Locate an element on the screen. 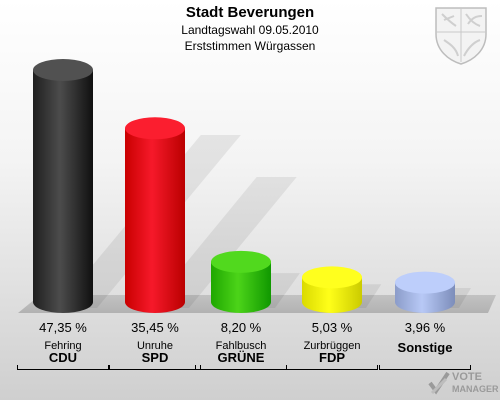  chart-title: Stadt Beverungen is located at coordinates (250, 12).